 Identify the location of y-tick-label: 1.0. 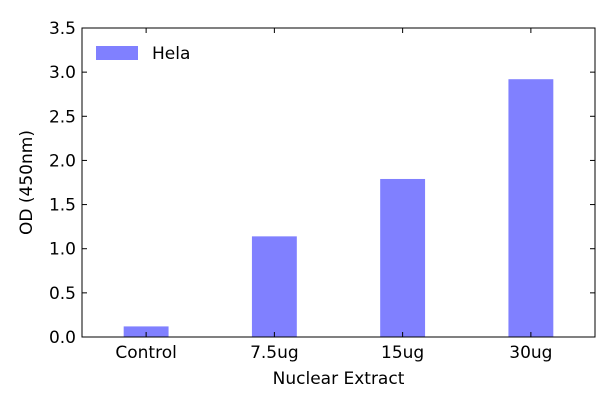
(62, 250).